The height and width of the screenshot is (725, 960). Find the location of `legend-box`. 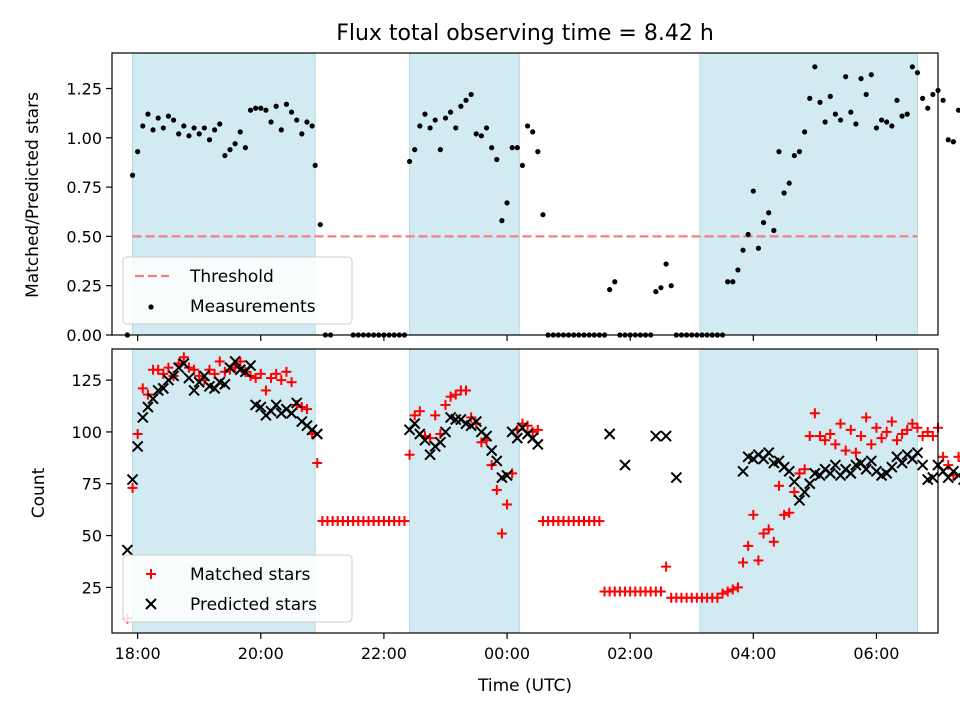

legend-box is located at coordinates (237, 290).